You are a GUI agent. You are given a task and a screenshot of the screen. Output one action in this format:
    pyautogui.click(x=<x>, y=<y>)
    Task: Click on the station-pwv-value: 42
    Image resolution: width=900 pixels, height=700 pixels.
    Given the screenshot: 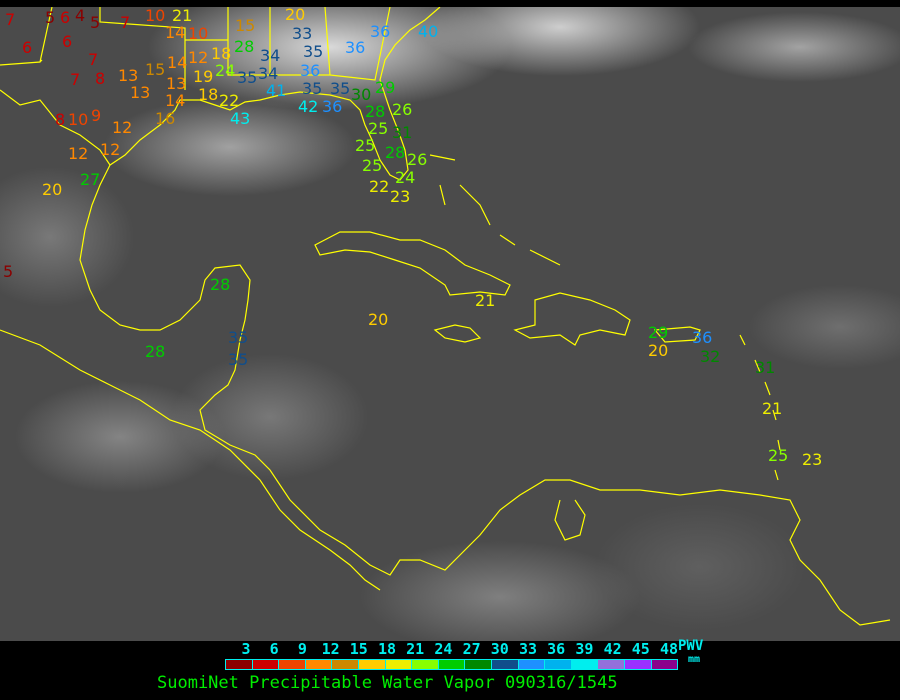 What is the action you would take?
    pyautogui.click(x=308, y=106)
    